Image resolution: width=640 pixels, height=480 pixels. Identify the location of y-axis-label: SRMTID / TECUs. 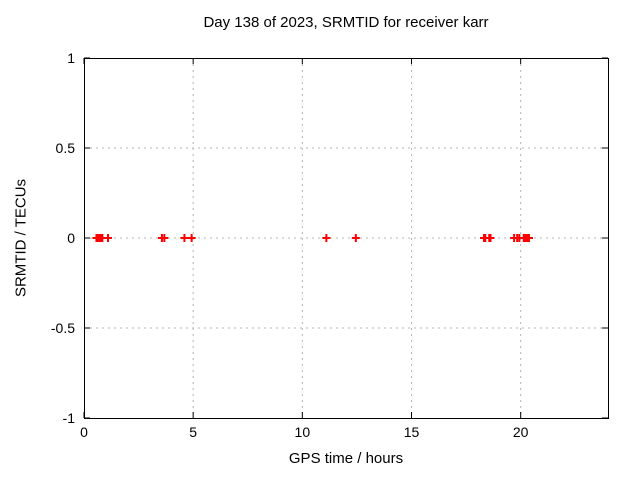
(21, 238).